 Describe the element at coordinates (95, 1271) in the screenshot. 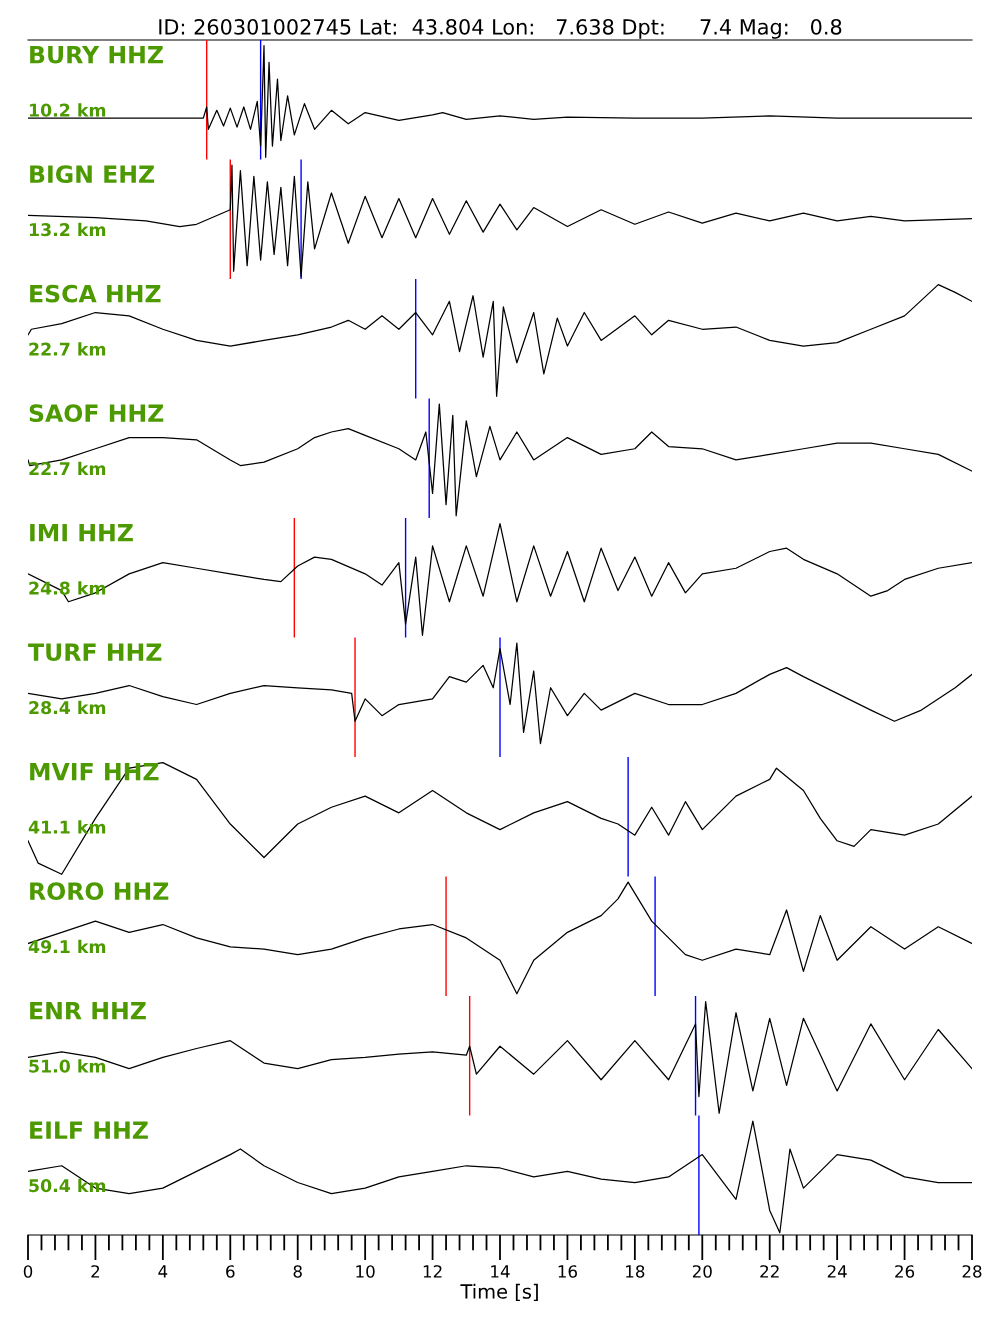

I see `x-tick-label: 2` at that location.